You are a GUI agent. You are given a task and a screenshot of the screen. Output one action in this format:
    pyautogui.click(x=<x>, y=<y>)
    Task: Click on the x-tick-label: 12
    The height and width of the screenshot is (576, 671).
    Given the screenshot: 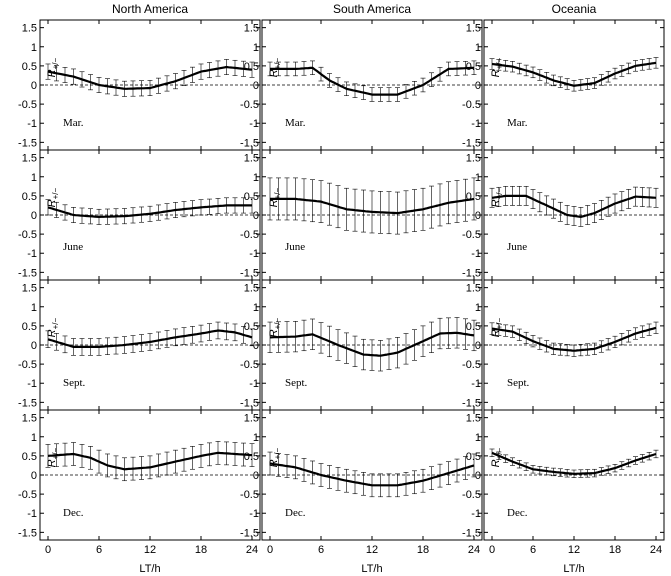 What is the action you would take?
    pyautogui.click(x=372, y=550)
    